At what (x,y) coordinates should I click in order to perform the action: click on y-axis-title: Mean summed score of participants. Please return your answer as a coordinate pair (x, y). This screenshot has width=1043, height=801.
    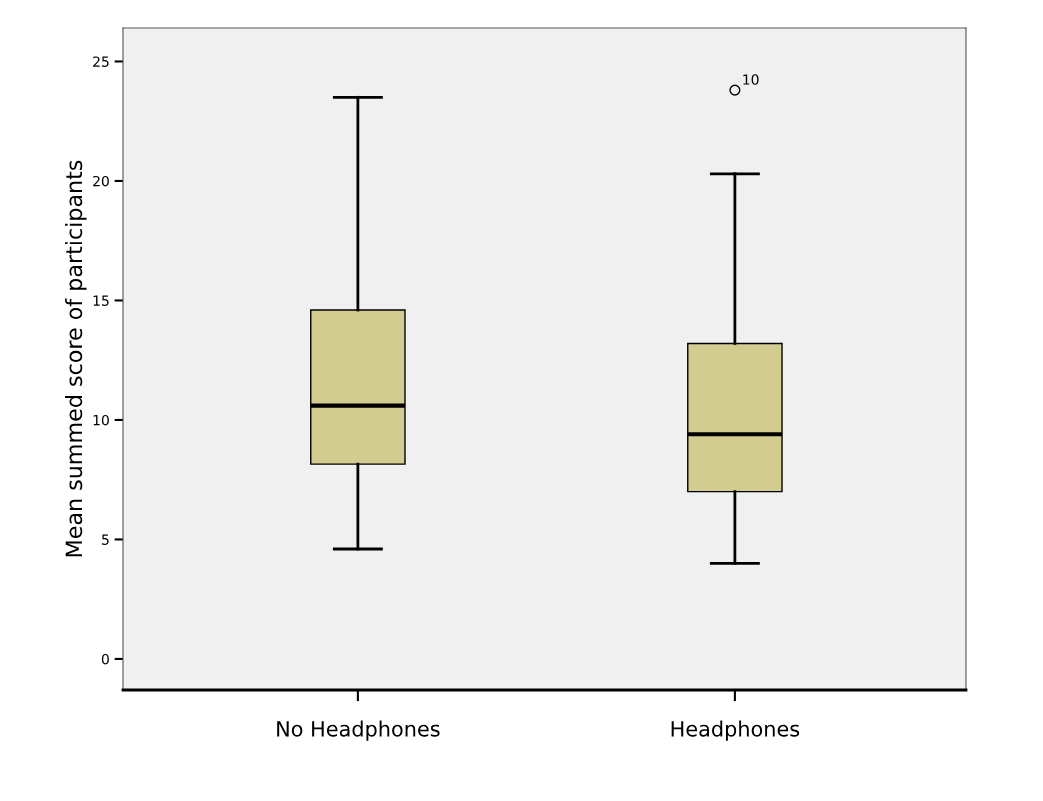
    Looking at the image, I should click on (76, 358).